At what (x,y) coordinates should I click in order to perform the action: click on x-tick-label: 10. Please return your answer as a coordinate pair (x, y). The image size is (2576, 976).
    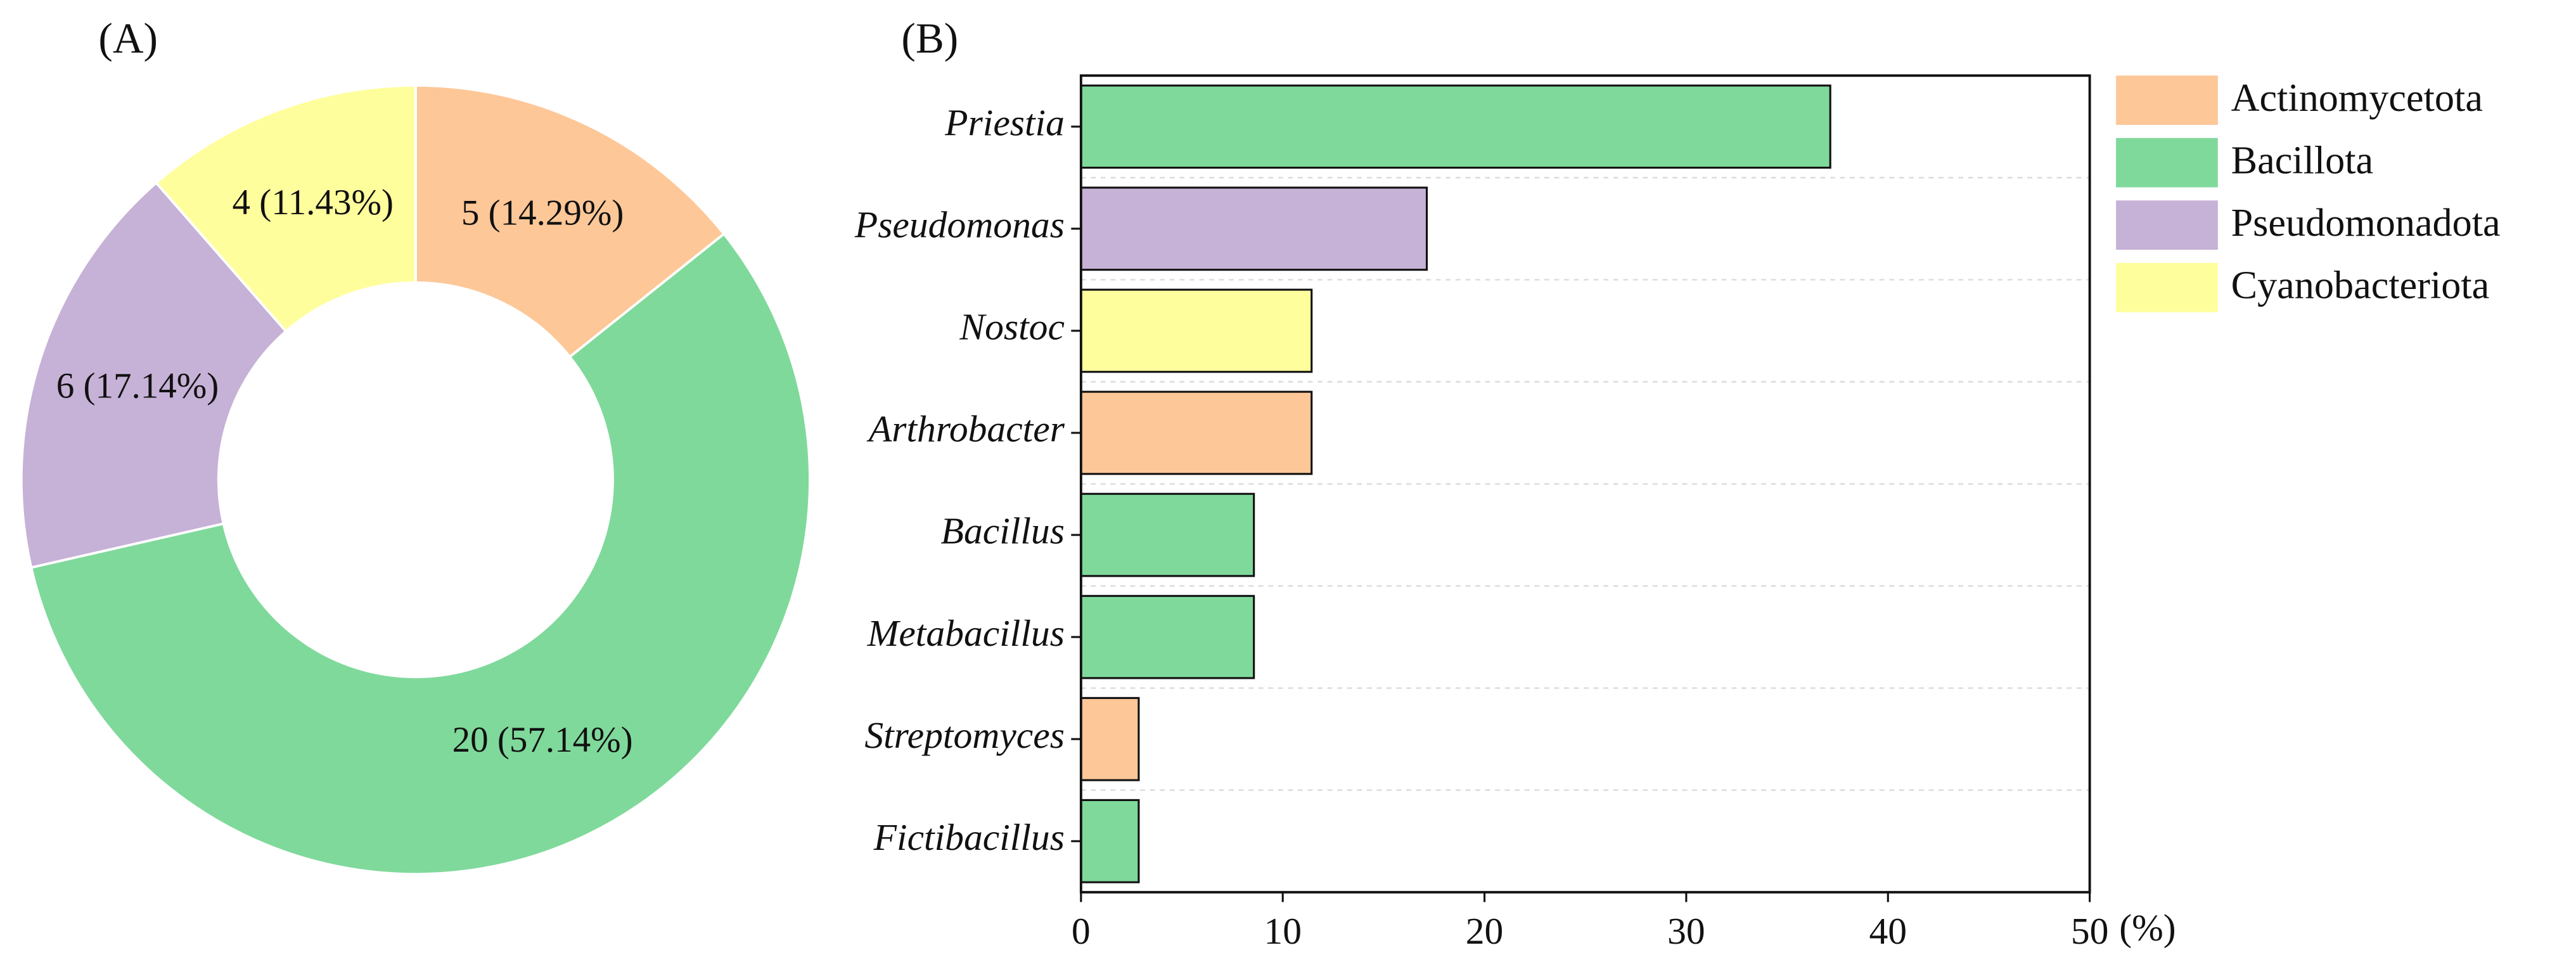
    Looking at the image, I should click on (1283, 931).